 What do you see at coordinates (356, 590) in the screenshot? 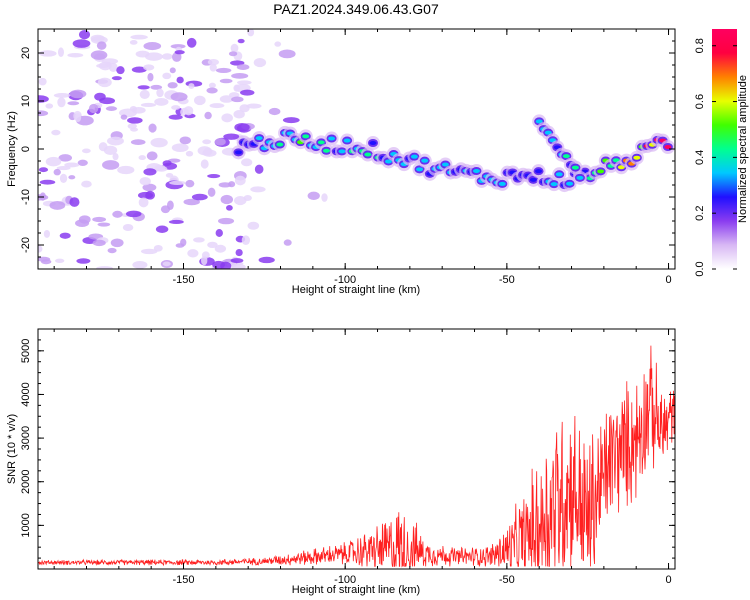
I see `snr-xlabel: Height of straight line (km)` at bounding box center [356, 590].